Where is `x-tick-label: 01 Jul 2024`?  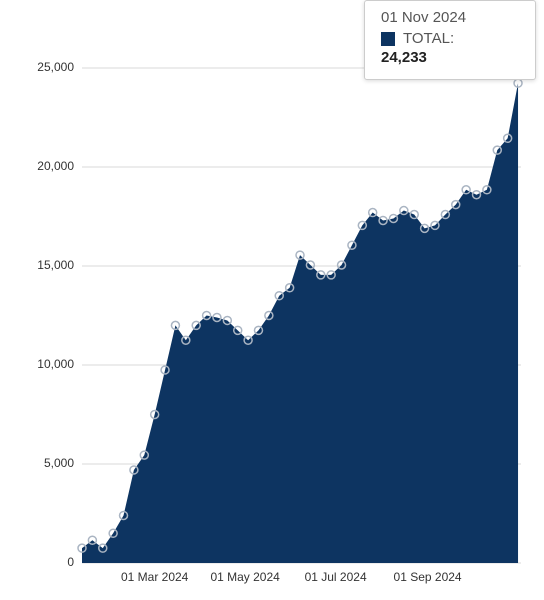
x-tick-label: 01 Jul 2024 is located at coordinates (336, 577).